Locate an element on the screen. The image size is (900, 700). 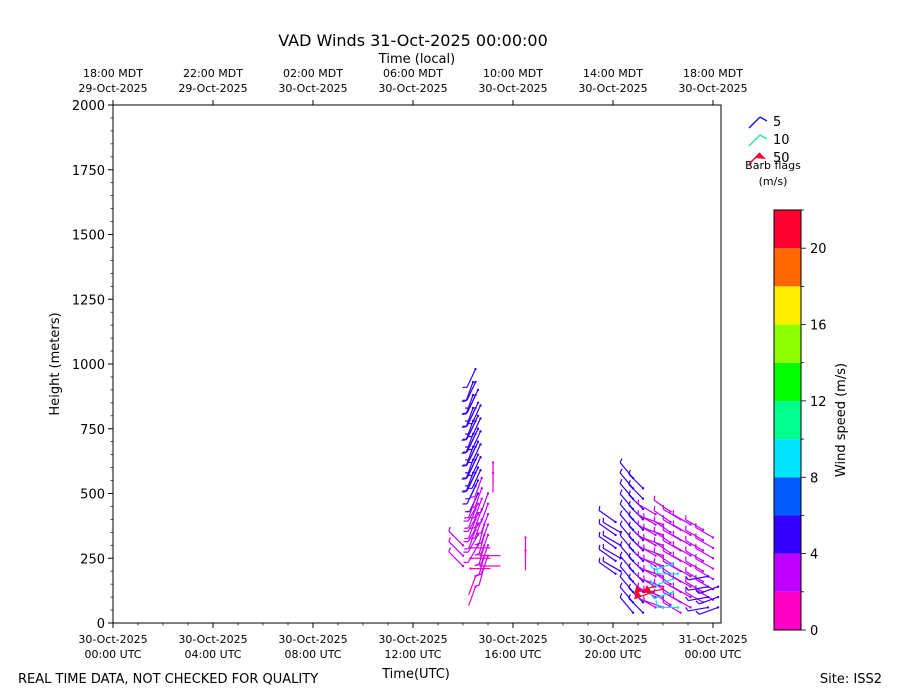
x-tick-label-time: 16:00 UTC is located at coordinates (512, 654).